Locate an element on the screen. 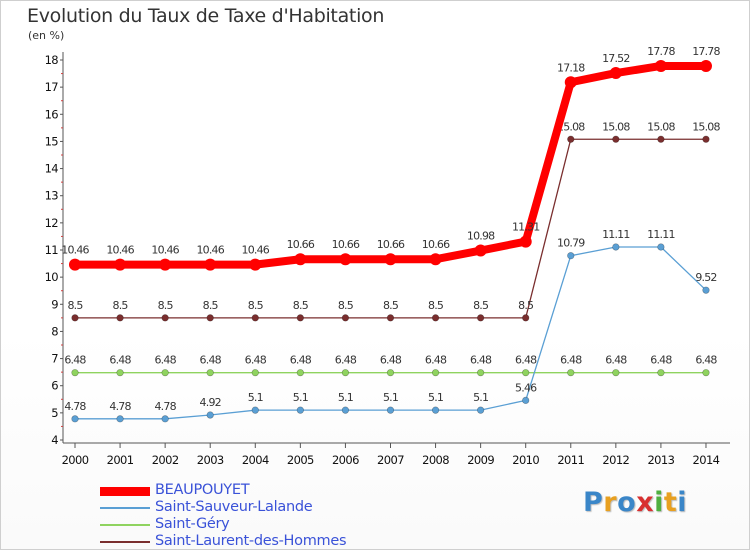 This screenshot has height=550, width=750. data-label: 10.79 is located at coordinates (571, 243).